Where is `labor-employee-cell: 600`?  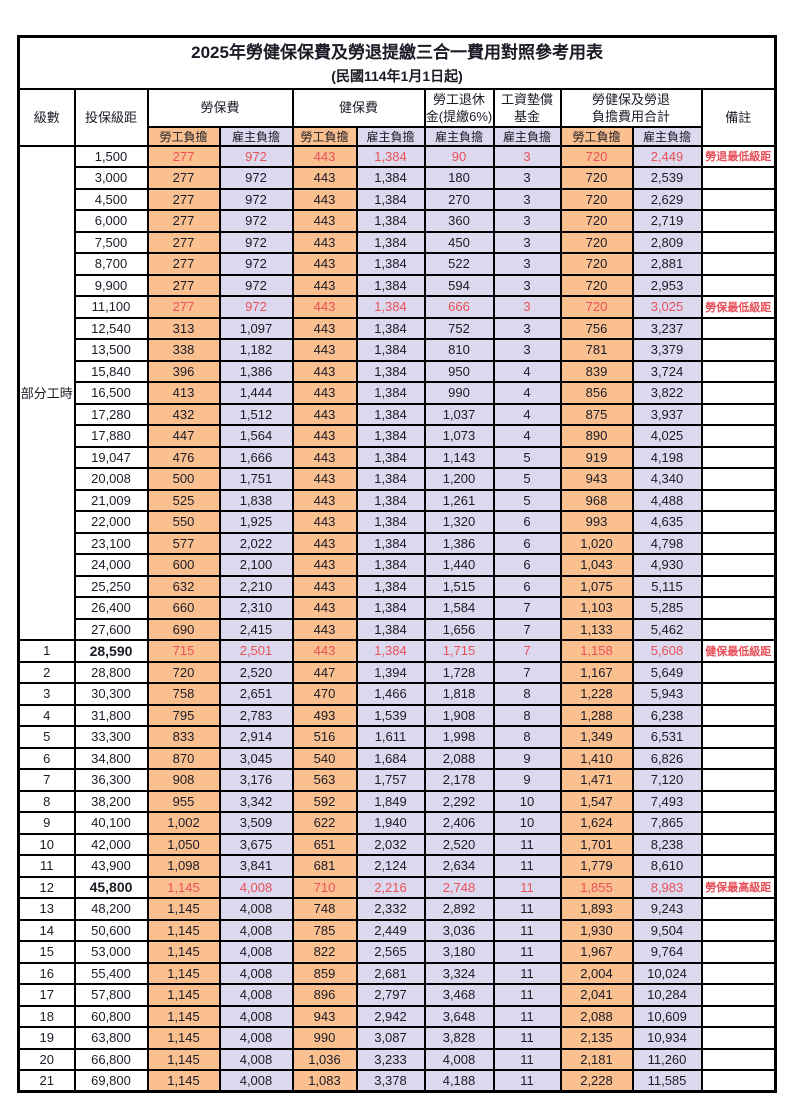 labor-employee-cell: 600 is located at coordinates (183, 565).